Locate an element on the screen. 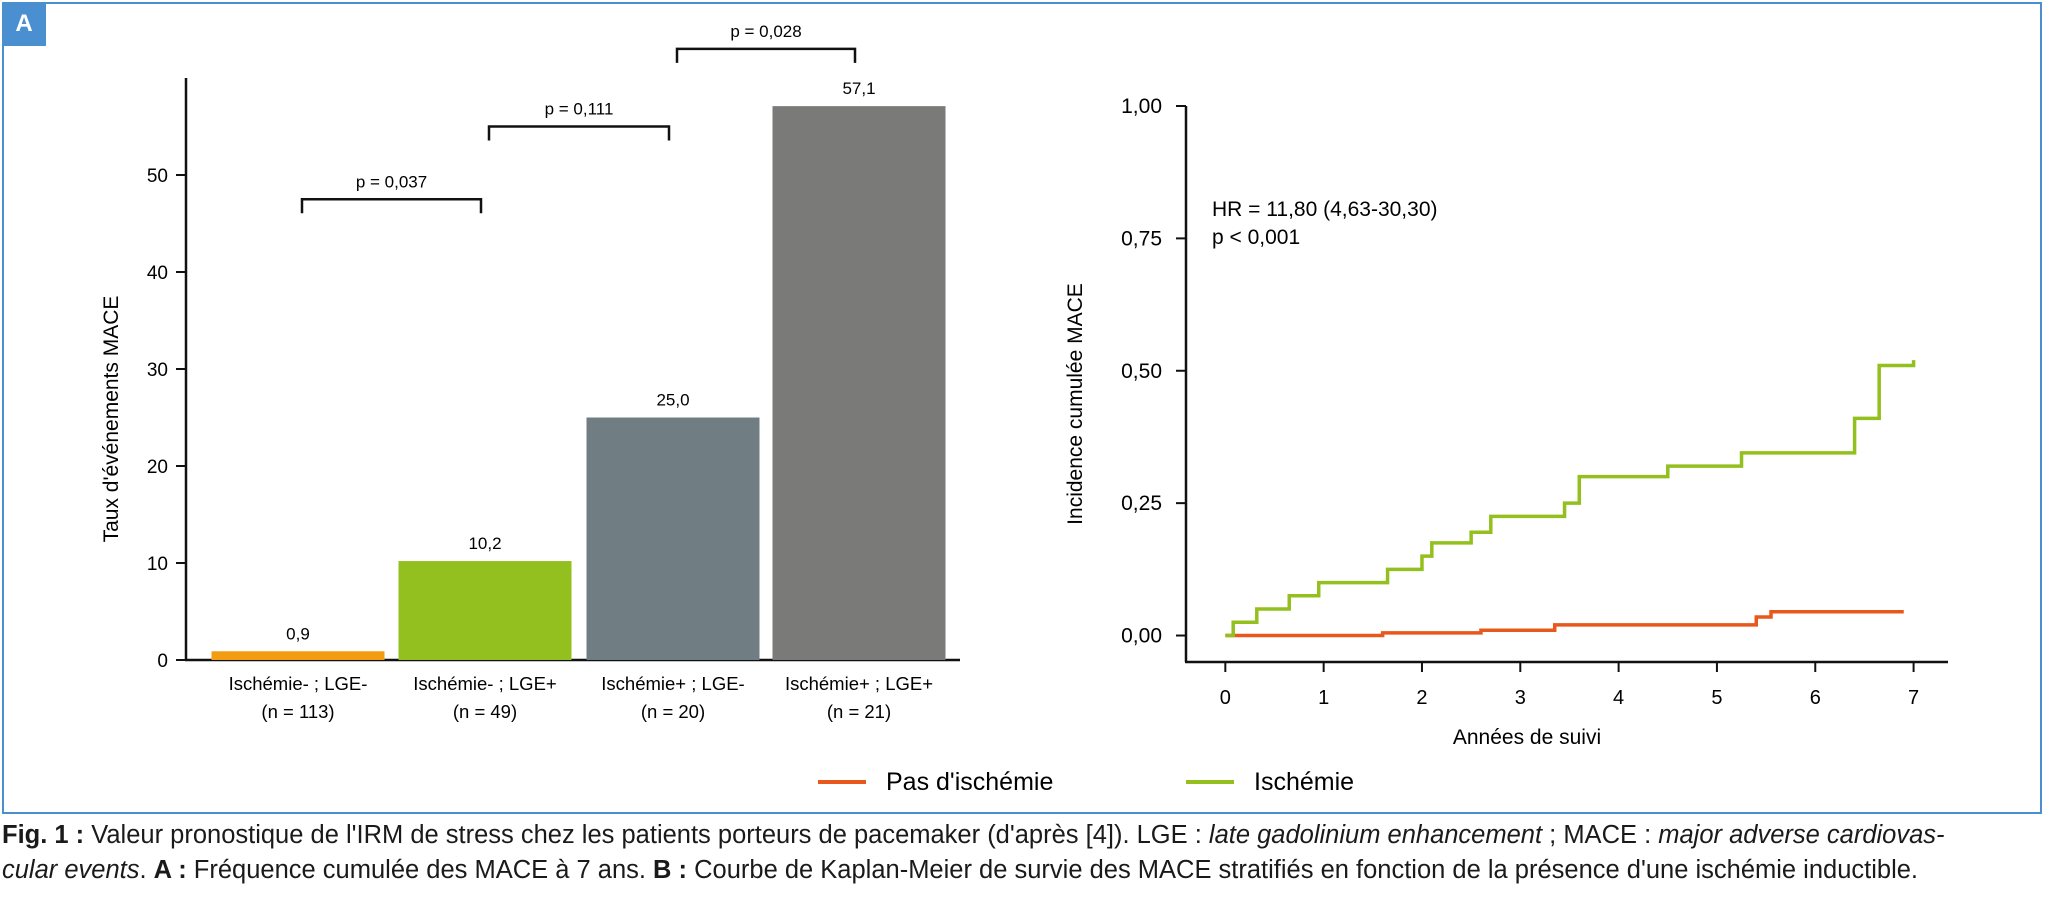  caption-b-label: B : is located at coordinates (670, 870).